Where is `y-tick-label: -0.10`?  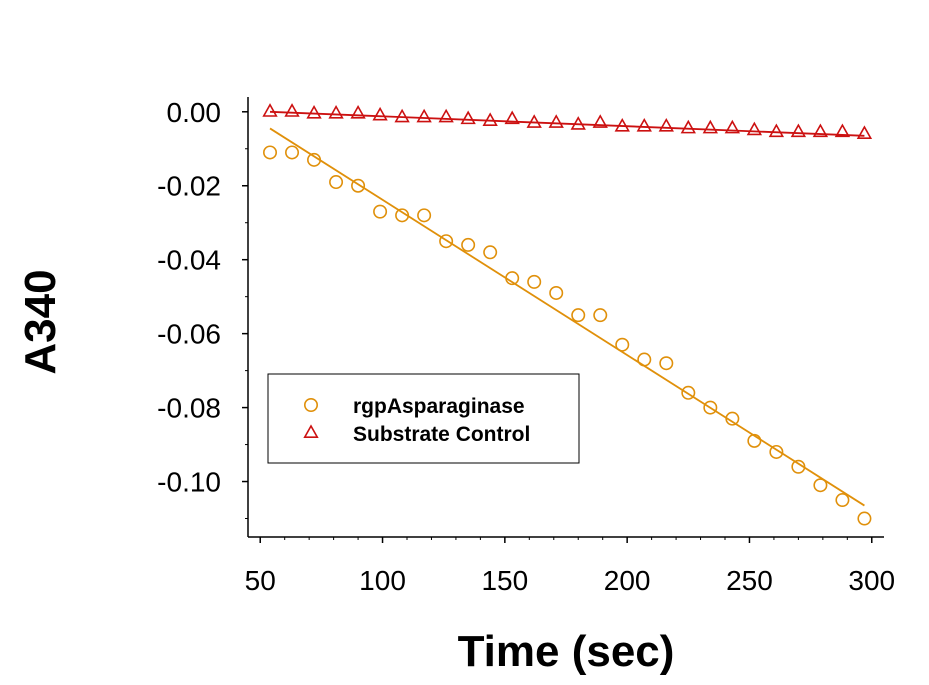
y-tick-label: -0.10 is located at coordinates (189, 482).